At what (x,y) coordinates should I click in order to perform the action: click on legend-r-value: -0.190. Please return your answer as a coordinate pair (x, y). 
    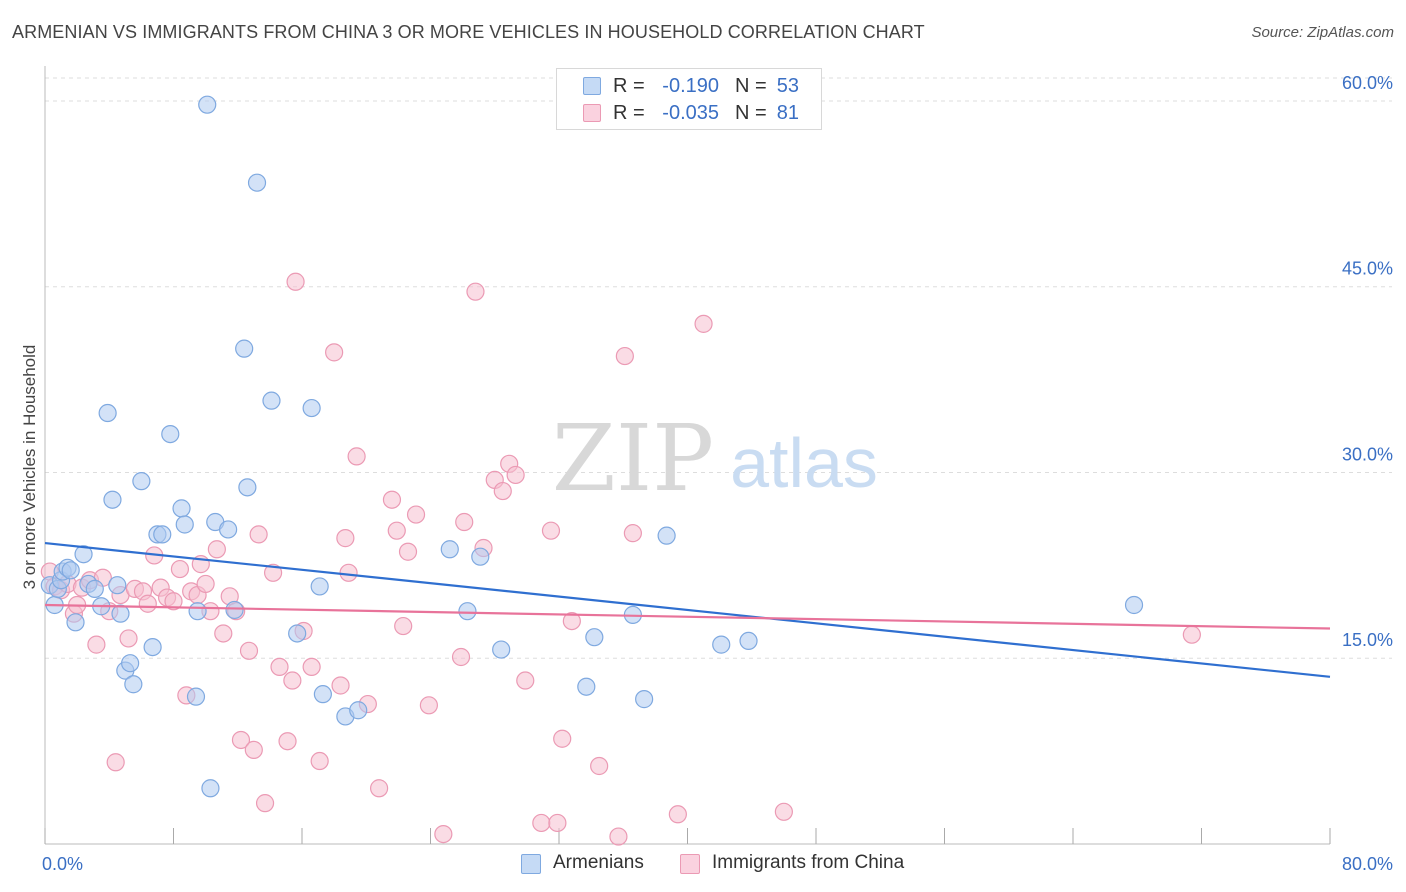
    Looking at the image, I should click on (690, 86).